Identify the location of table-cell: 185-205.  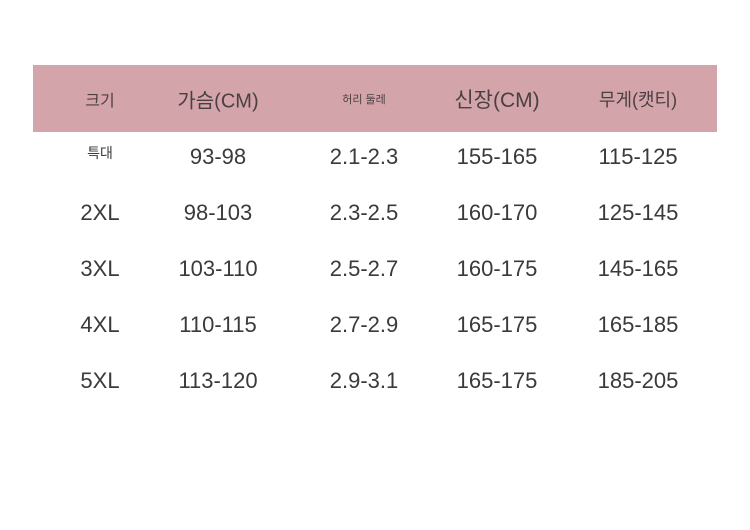
(638, 380).